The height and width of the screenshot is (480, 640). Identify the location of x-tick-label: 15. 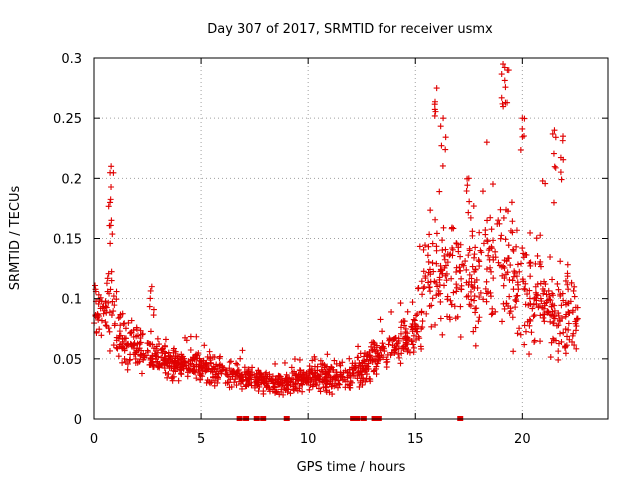
(415, 439).